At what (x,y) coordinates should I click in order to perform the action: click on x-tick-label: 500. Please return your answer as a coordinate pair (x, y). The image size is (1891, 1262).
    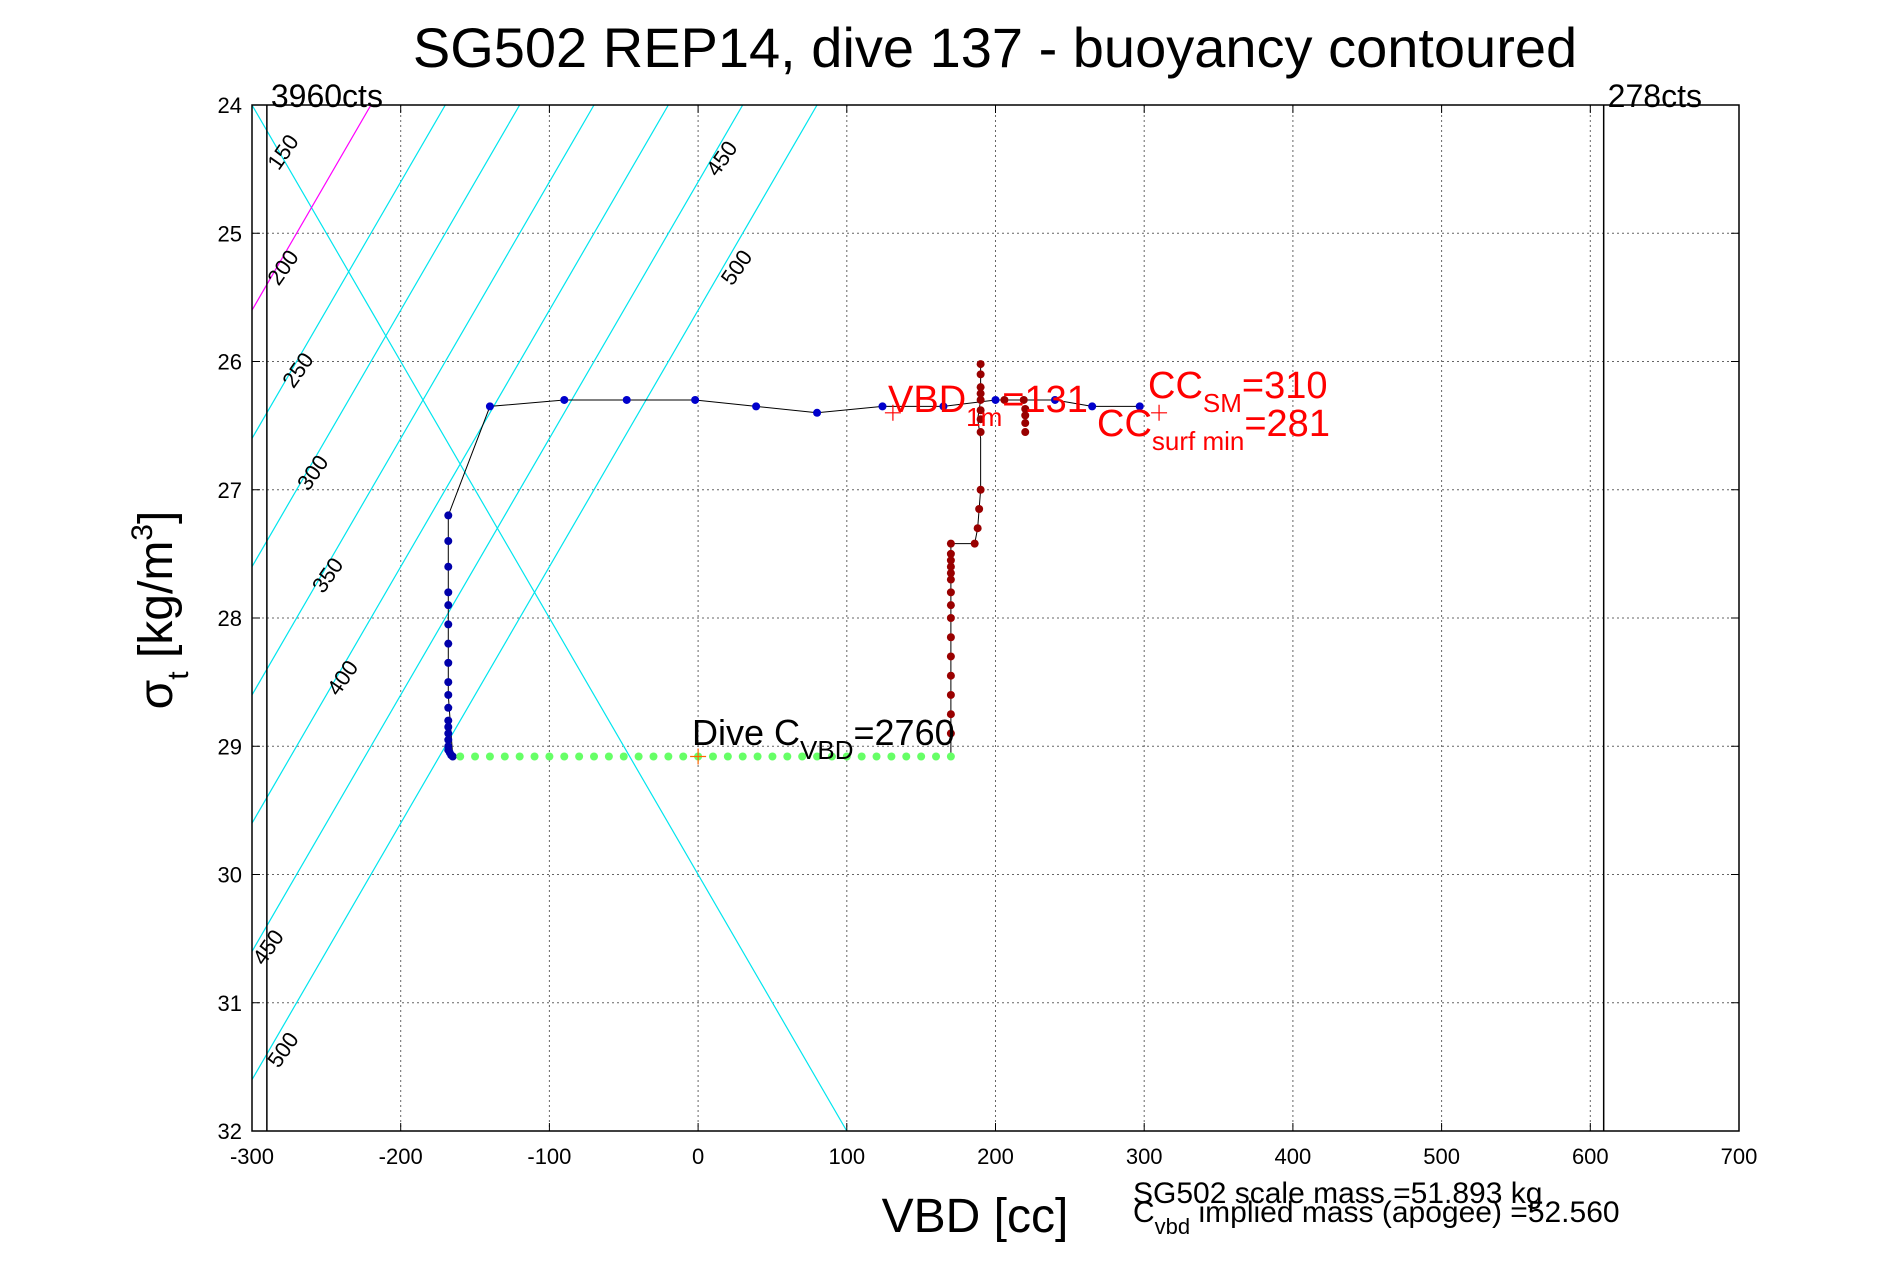
    Looking at the image, I should click on (1441, 1156).